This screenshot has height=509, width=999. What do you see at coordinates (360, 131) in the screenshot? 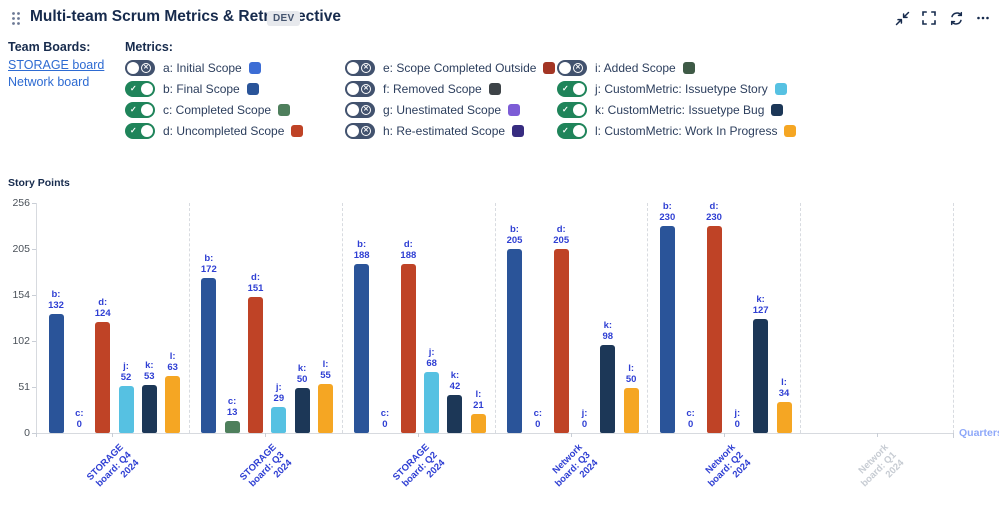
I see `metric-toggle-h: ✕` at bounding box center [360, 131].